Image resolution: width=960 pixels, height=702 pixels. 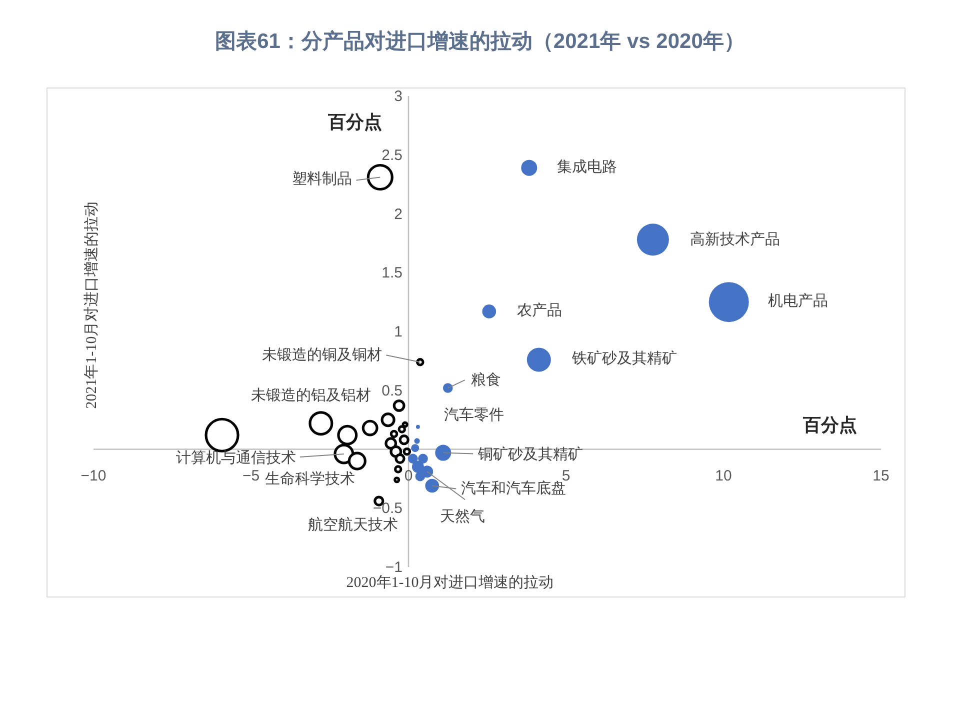 What do you see at coordinates (587, 167) in the screenshot?
I see `annotation: 集成电路` at bounding box center [587, 167].